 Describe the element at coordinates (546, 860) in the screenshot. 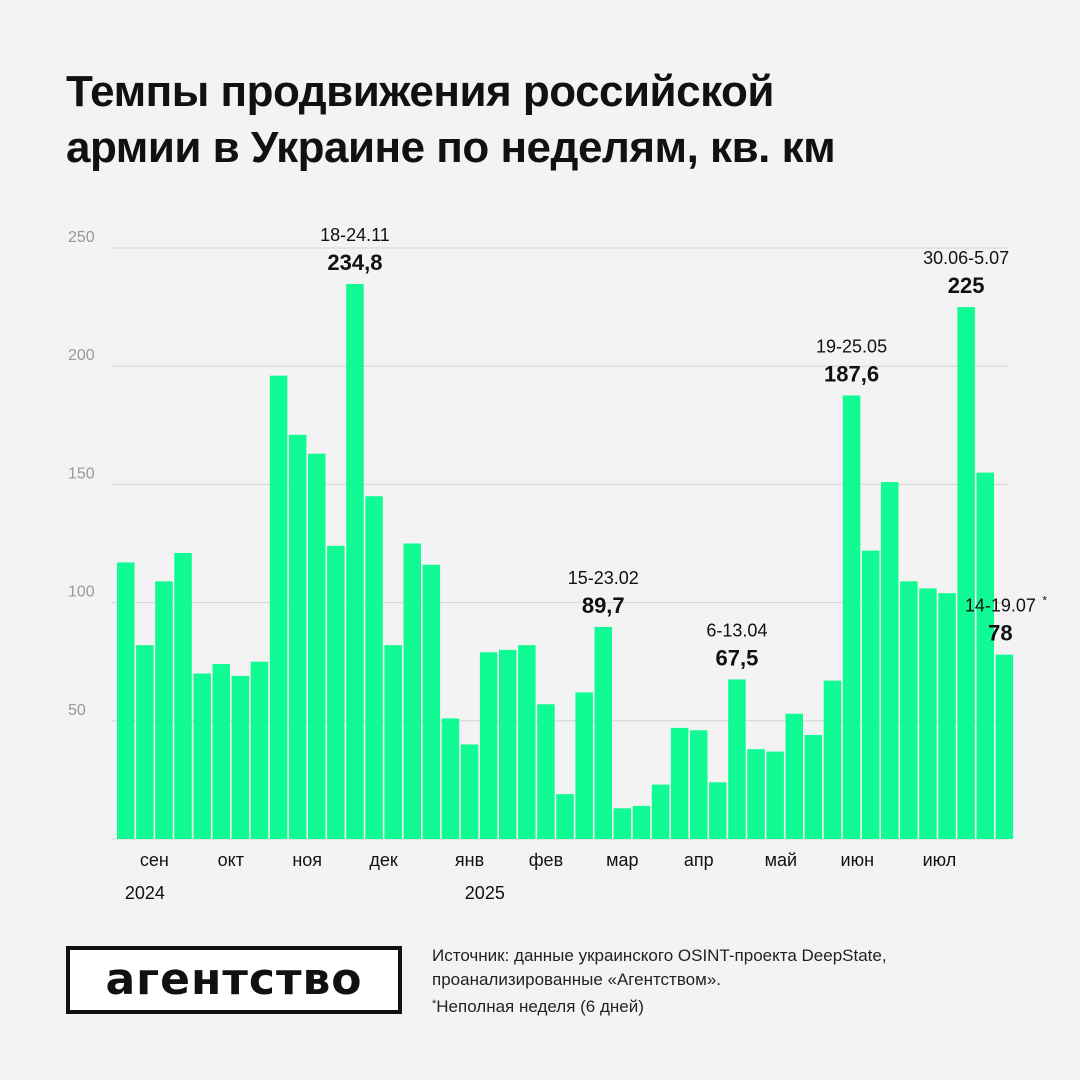

I see `x-tick-label: фев` at that location.